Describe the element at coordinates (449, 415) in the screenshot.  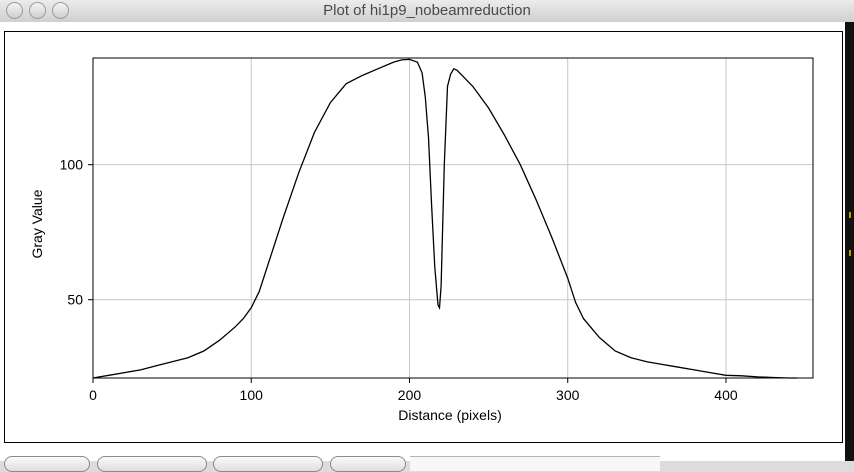
I see `x-axis-label: Distance (pixels)` at that location.